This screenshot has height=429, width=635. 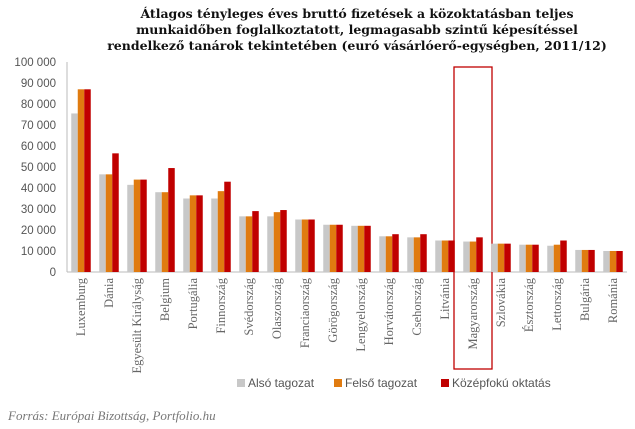 What do you see at coordinates (38, 147) in the screenshot?
I see `y-tick-label: 60 000` at bounding box center [38, 147].